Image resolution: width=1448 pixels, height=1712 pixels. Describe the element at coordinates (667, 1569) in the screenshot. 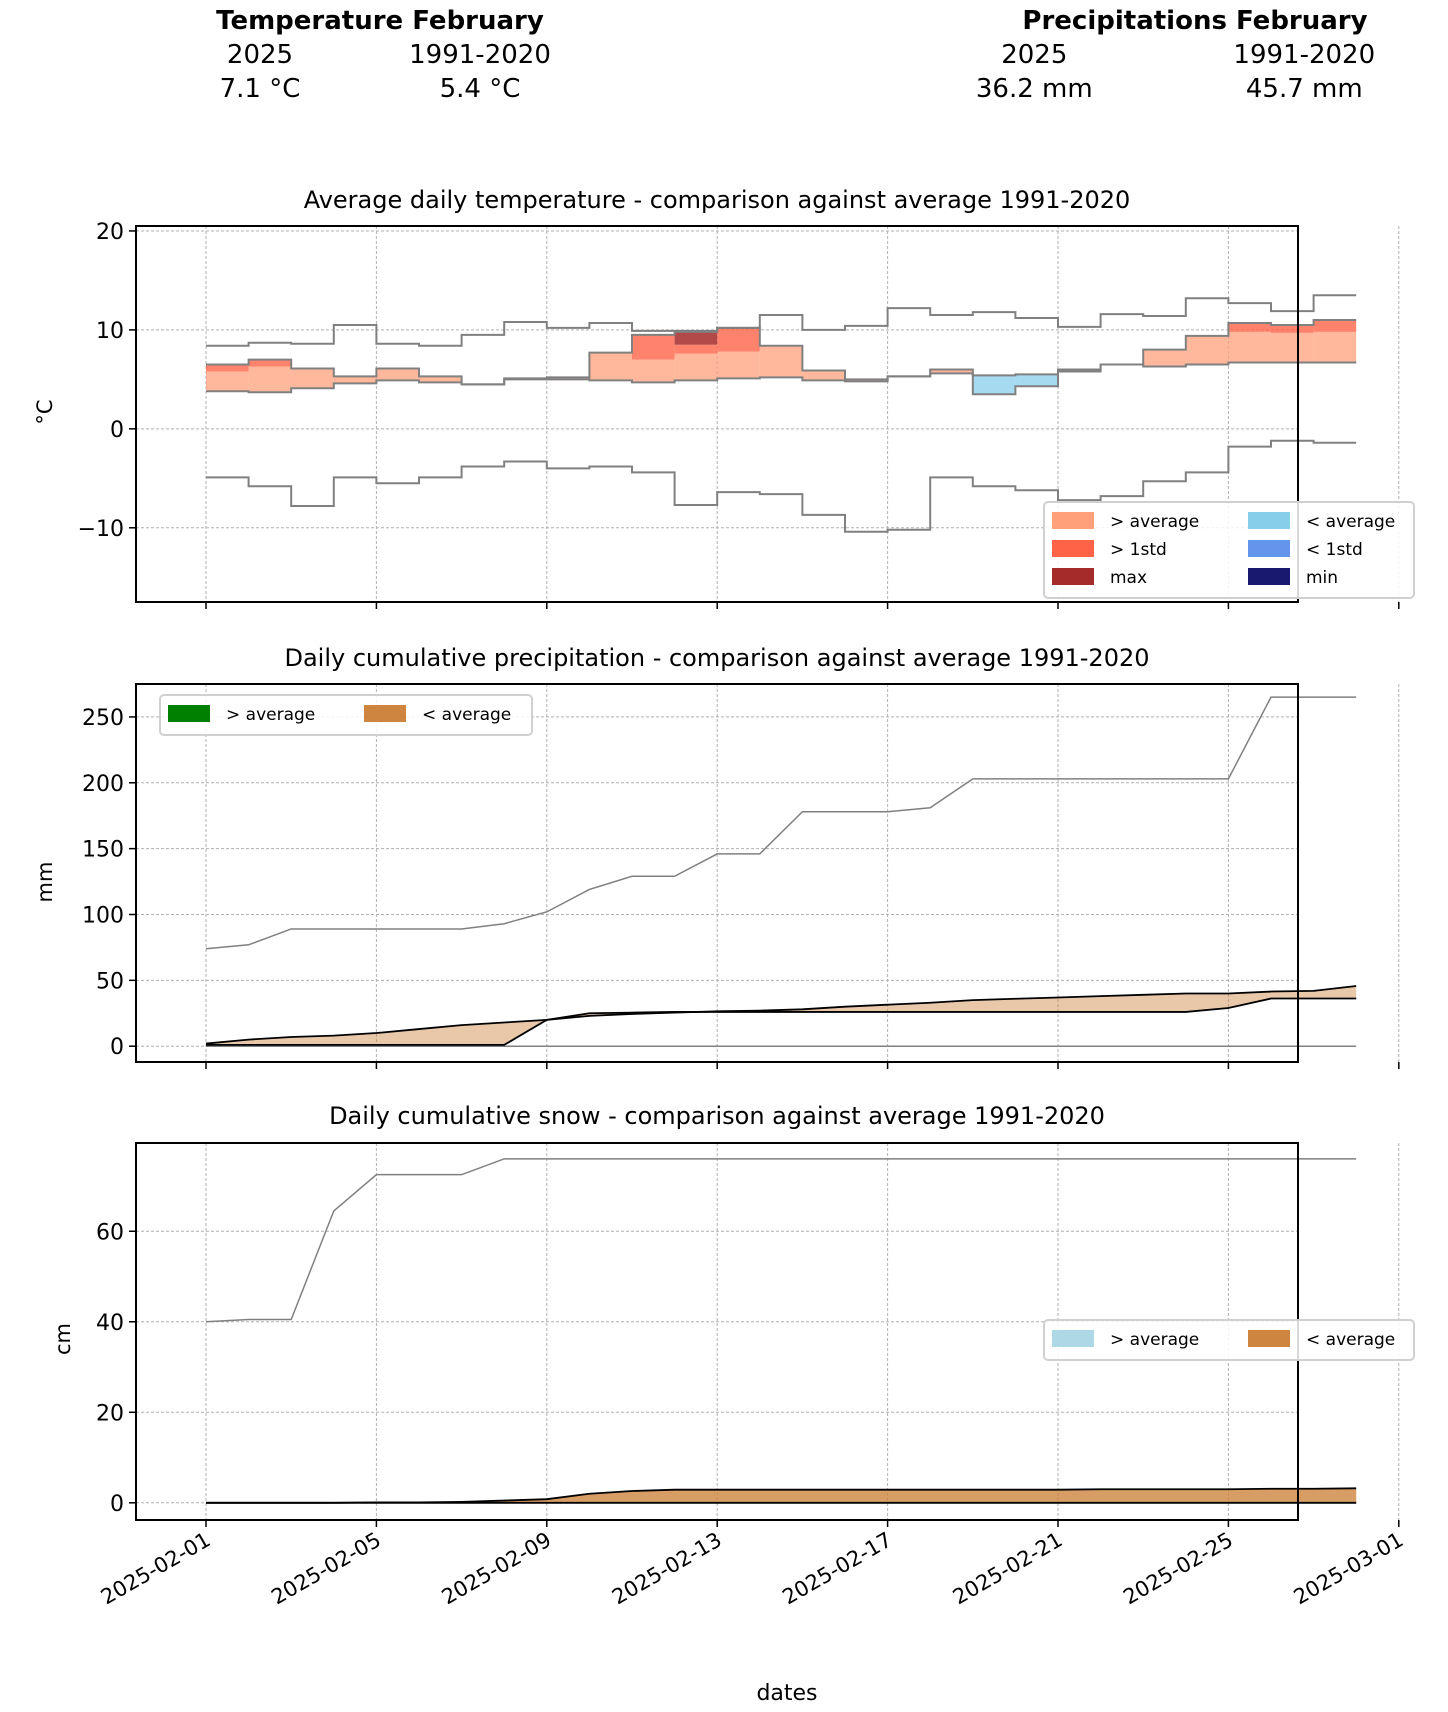

I see `x-tick-label: 2025-02-13` at that location.